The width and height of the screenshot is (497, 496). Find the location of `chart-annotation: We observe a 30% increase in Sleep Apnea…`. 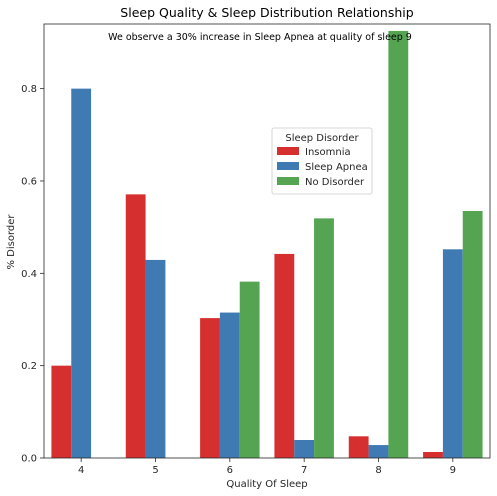

chart-annotation: We observe a 30% increase in Sleep Apnea… is located at coordinates (260, 37).